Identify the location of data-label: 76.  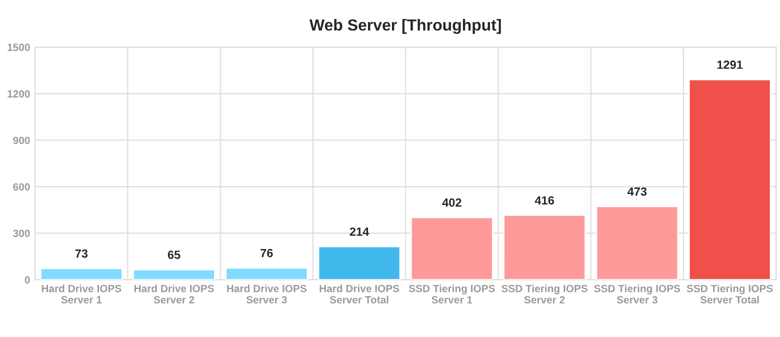
(266, 253).